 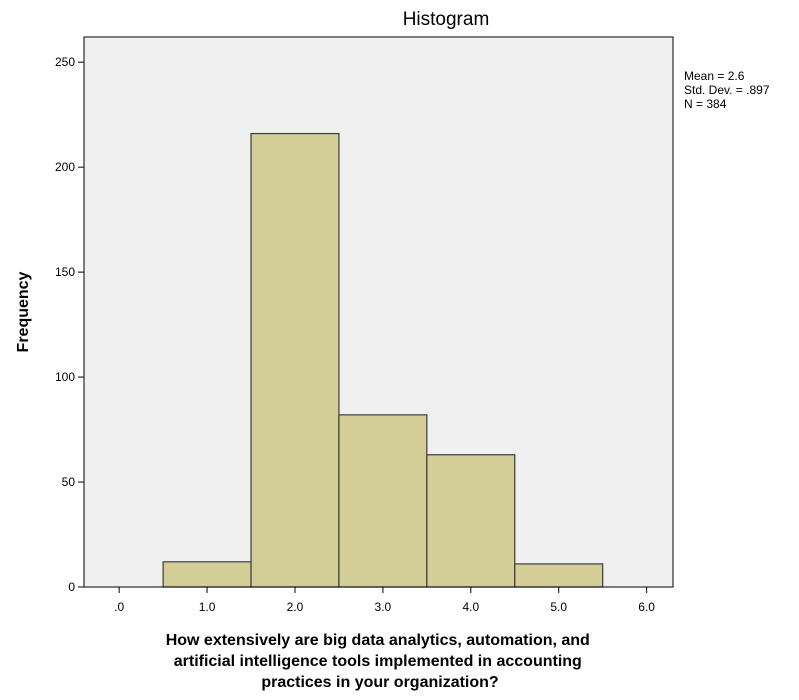 What do you see at coordinates (69, 482) in the screenshot?
I see `y-tick-label: 50` at bounding box center [69, 482].